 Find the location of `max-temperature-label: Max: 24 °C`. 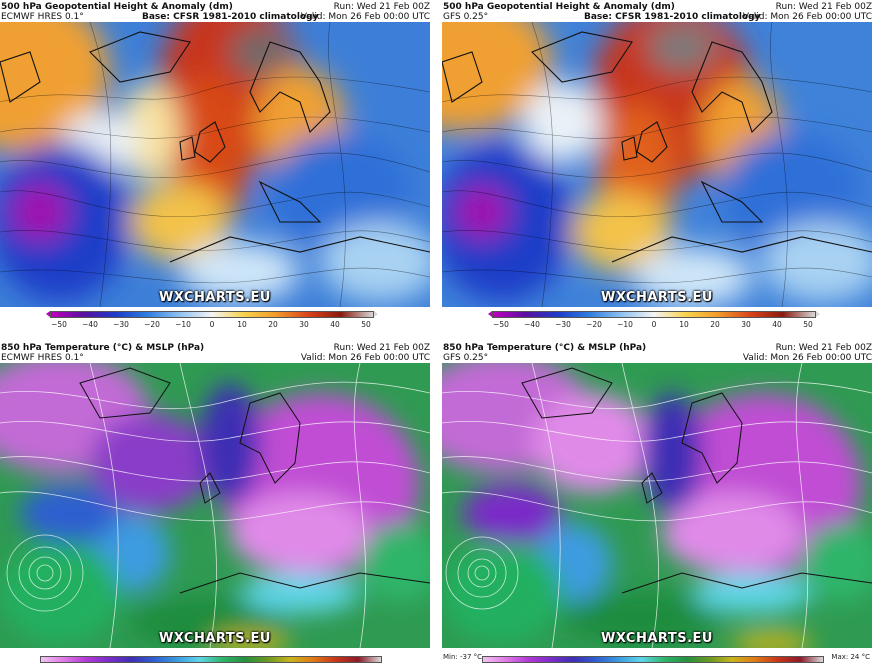

max-temperature-label: Max: 24 °C is located at coordinates (850, 657).